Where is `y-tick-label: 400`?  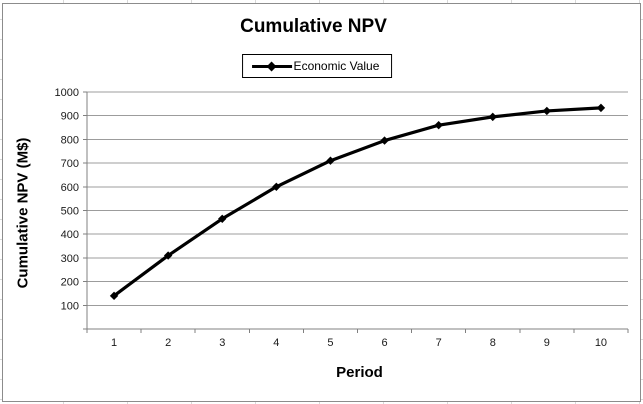 y-tick-label: 400 is located at coordinates (70, 235).